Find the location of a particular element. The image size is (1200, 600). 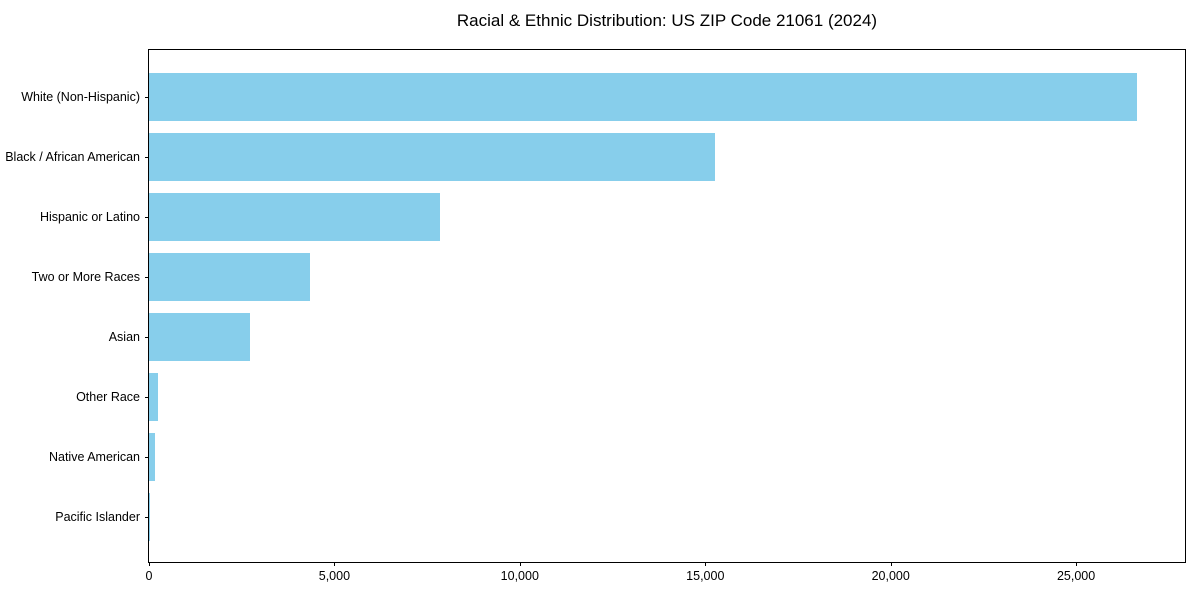

y-axis-label: Hispanic or Latino is located at coordinates (89, 217).